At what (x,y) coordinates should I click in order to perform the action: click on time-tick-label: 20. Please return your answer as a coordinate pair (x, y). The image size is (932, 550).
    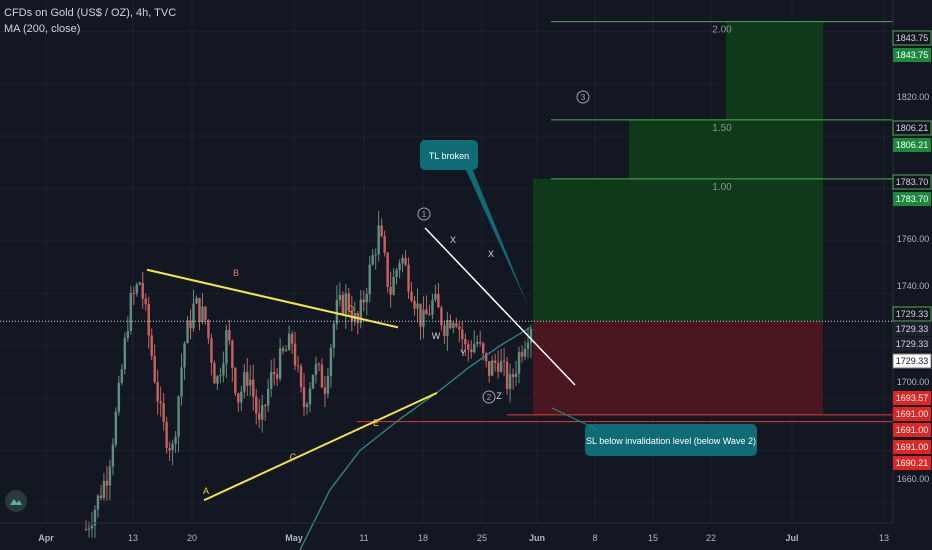
    Looking at the image, I should click on (192, 538).